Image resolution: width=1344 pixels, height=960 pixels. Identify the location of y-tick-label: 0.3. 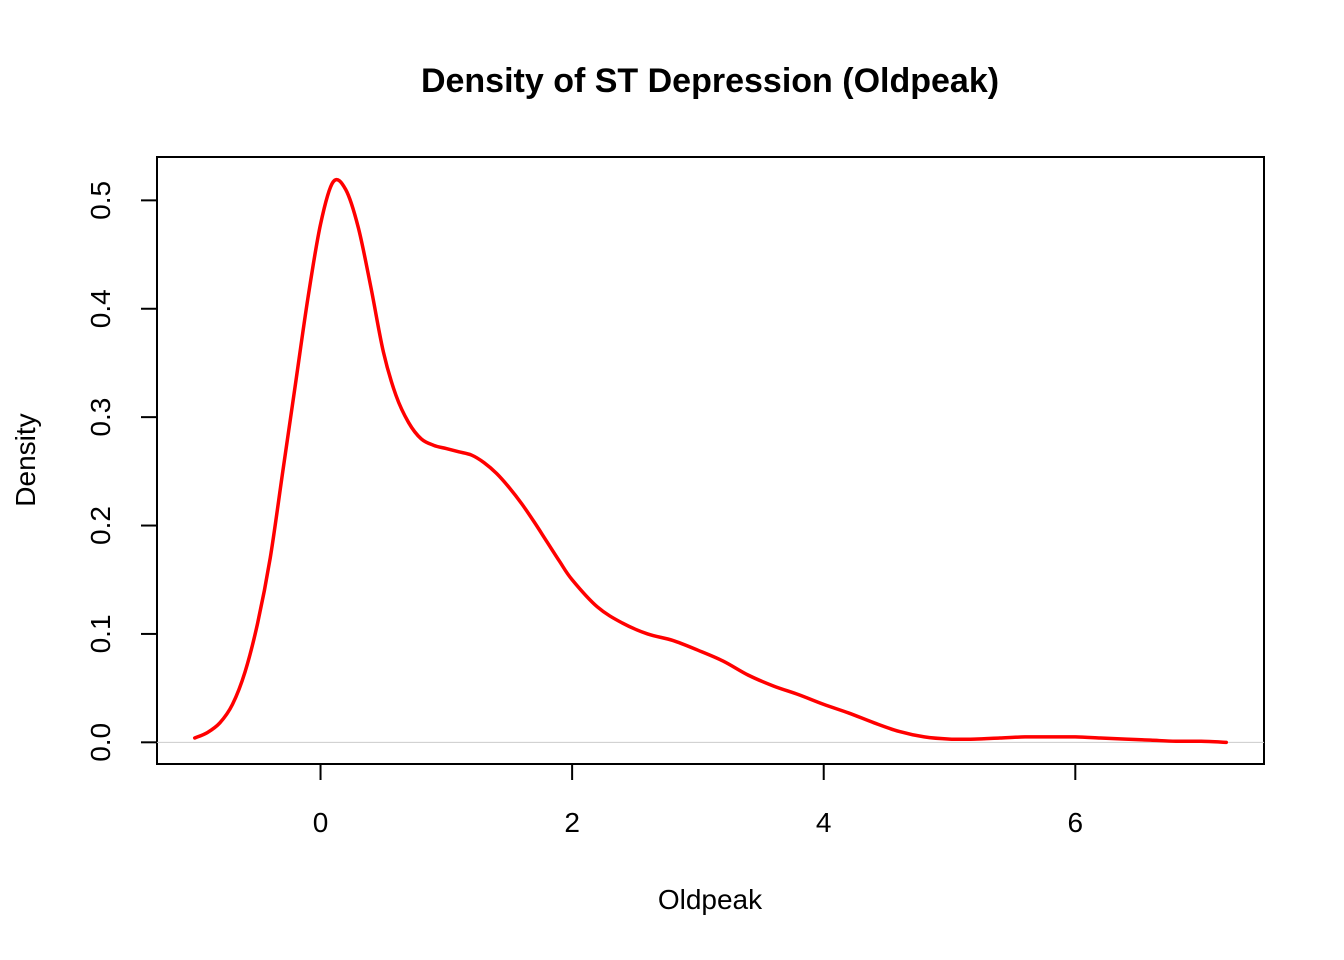
(100, 417).